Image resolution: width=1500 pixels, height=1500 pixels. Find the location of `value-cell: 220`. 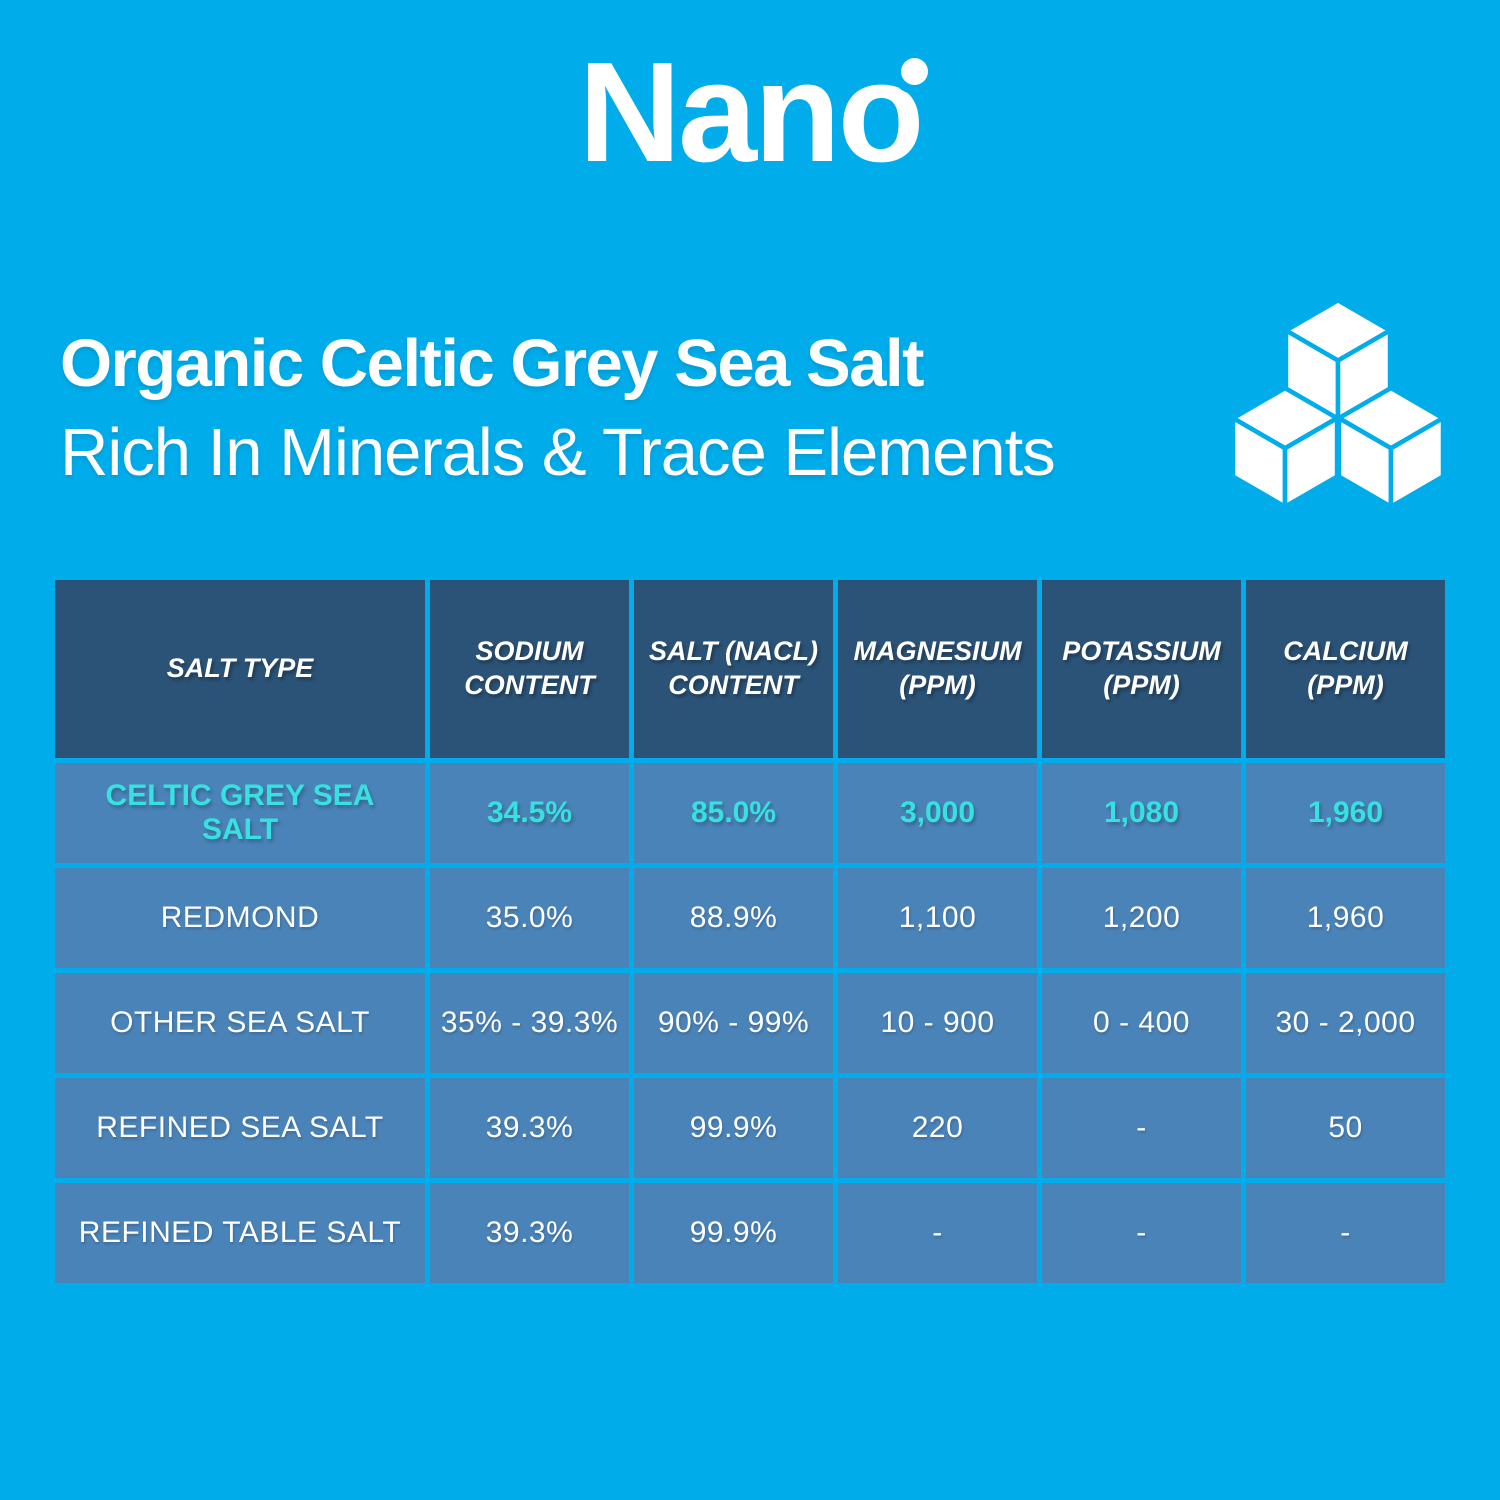

value-cell: 220 is located at coordinates (937, 1128).